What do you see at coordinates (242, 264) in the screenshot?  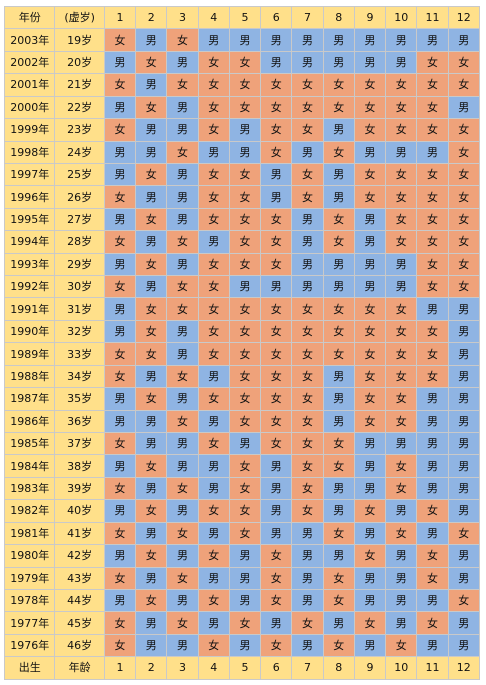 I see `table-row: 1993年 29岁男女男女女女男男男男女女` at bounding box center [242, 264].